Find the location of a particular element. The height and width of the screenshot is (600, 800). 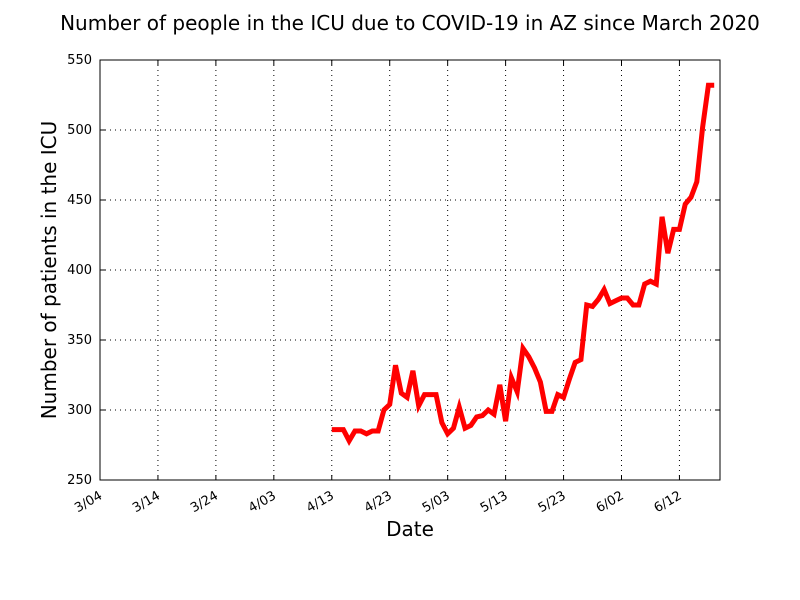

x-tick-label: 4/23 is located at coordinates (378, 502).